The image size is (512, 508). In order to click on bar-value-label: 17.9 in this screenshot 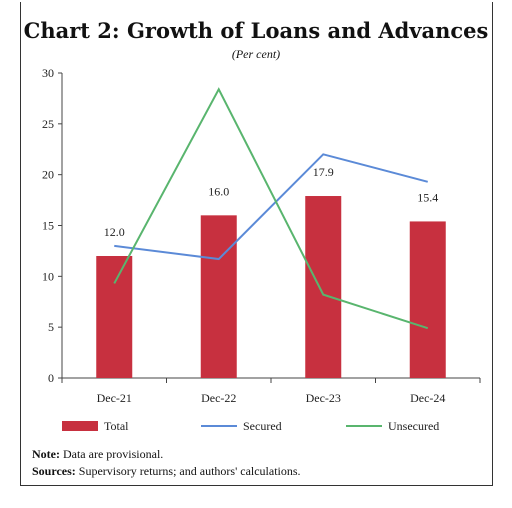, I will do `click(323, 172)`.